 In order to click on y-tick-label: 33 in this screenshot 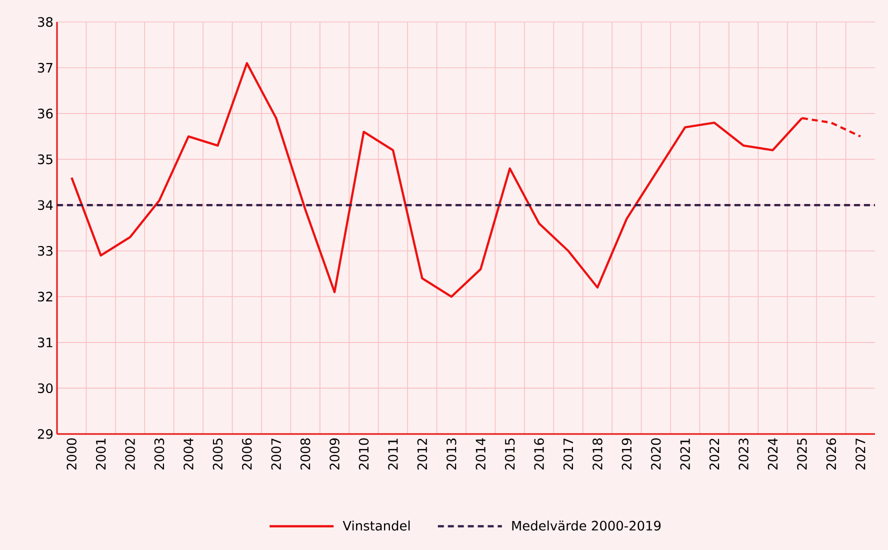, I will do `click(45, 251)`.